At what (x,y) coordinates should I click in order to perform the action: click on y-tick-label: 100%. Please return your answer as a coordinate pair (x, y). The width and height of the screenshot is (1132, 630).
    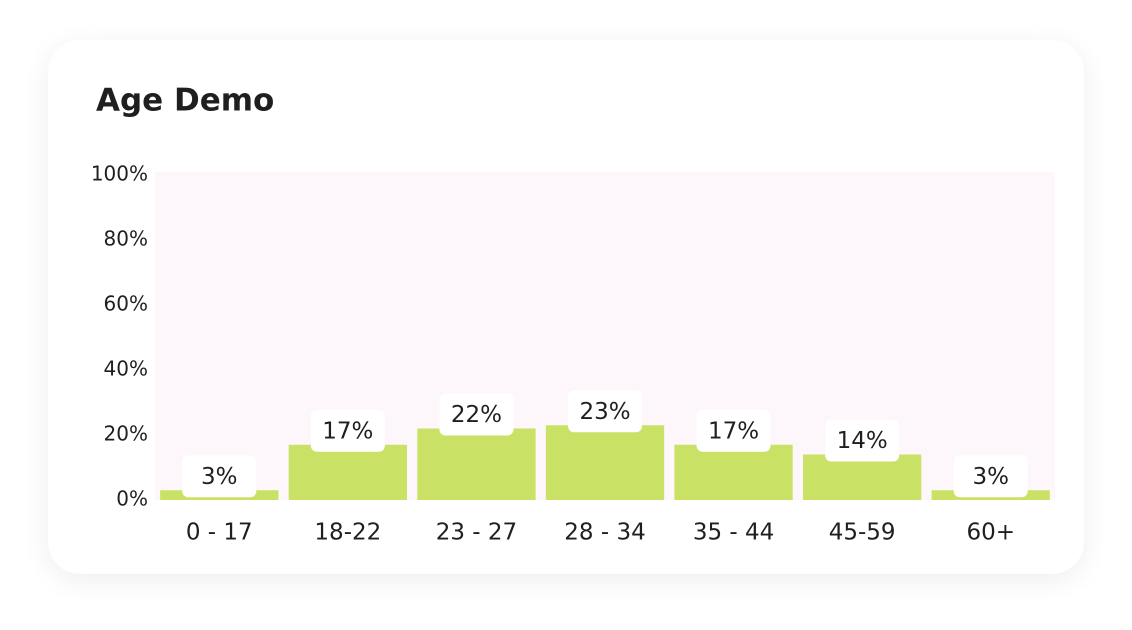
    Looking at the image, I should click on (119, 174).